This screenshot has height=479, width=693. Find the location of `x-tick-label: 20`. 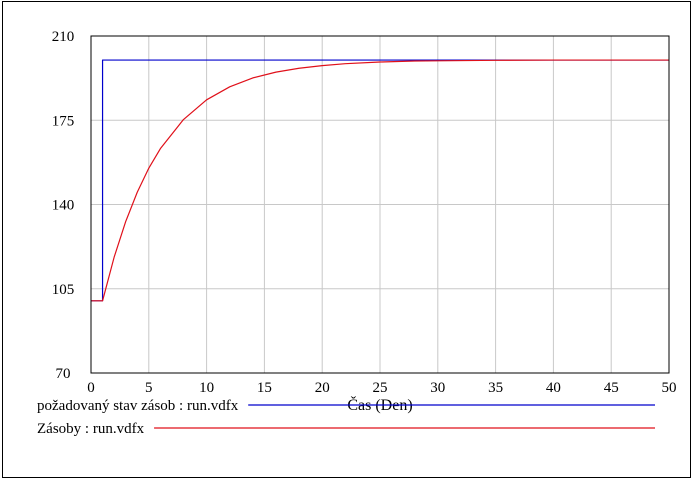

x-tick-label: 20 is located at coordinates (322, 388).